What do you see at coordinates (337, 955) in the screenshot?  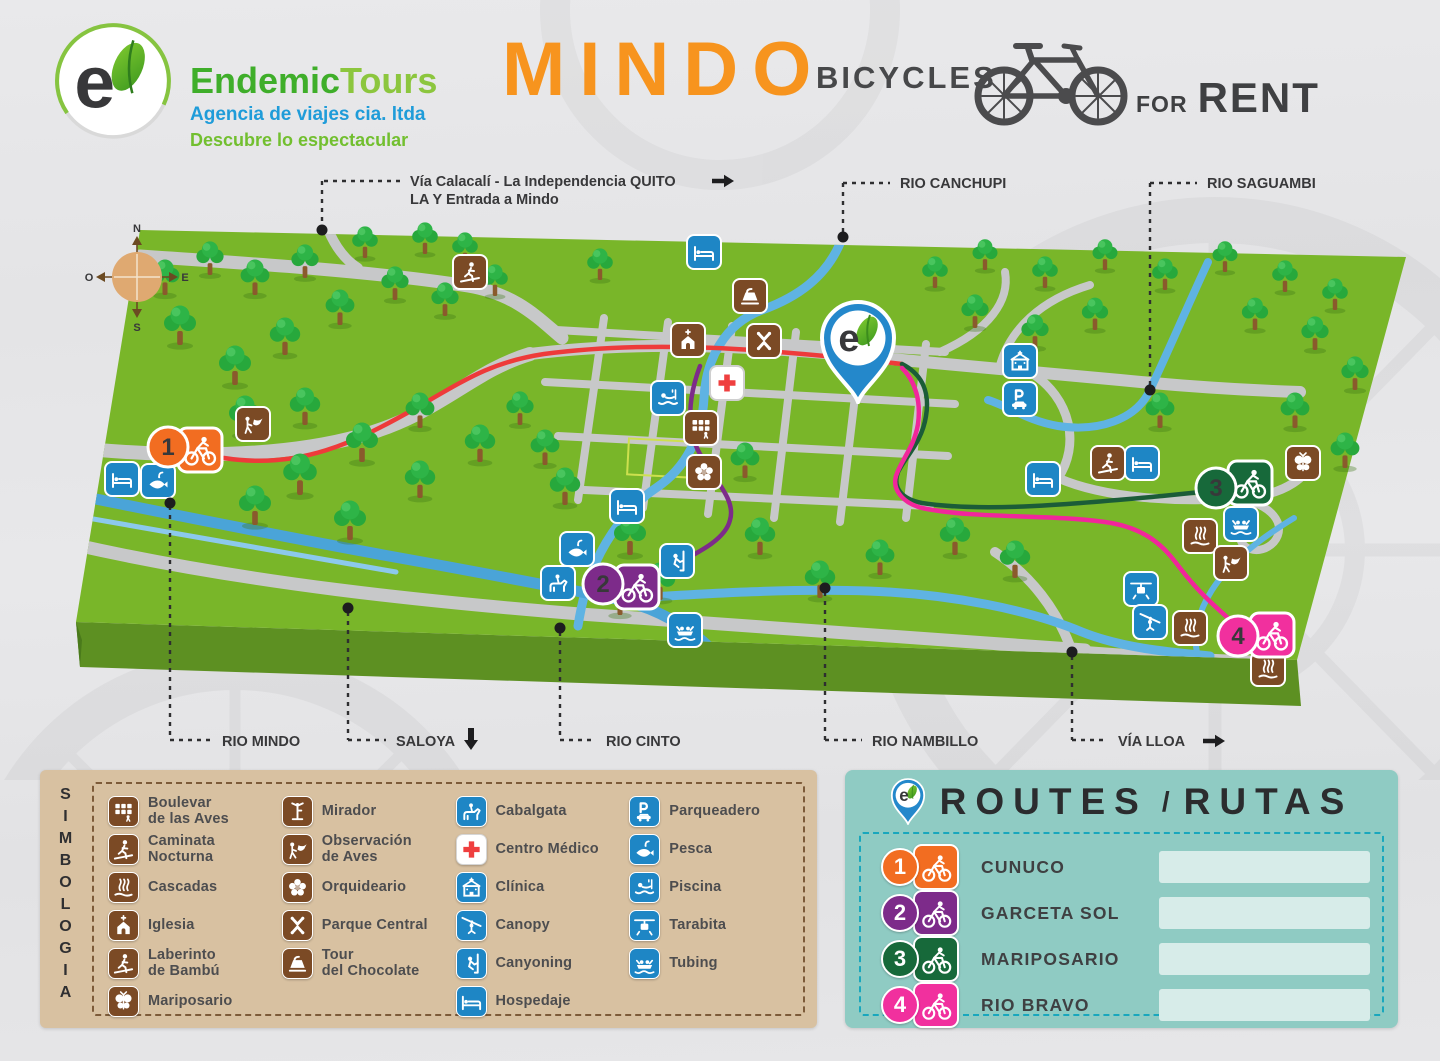 I see `legend-label-line: Tour` at bounding box center [337, 955].